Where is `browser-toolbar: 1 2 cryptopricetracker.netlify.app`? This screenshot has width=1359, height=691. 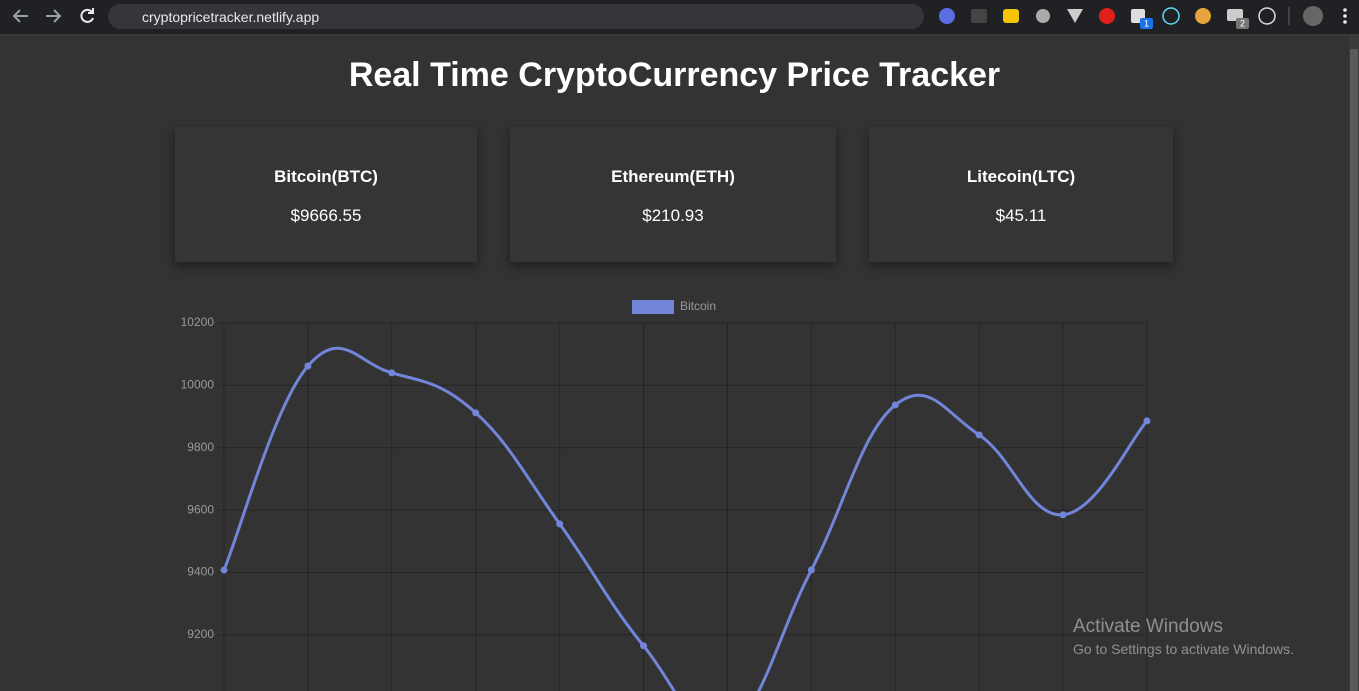 browser-toolbar: 1 2 cryptopricetracker.netlify.app is located at coordinates (679, 17).